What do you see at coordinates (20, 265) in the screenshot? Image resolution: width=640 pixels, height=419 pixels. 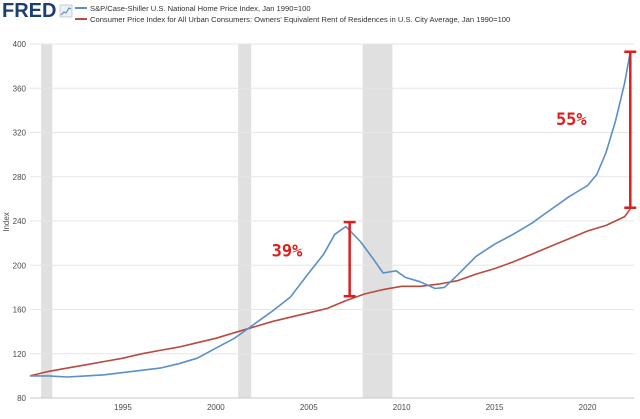 I see `y-tick-label-200: 200` at bounding box center [20, 265].